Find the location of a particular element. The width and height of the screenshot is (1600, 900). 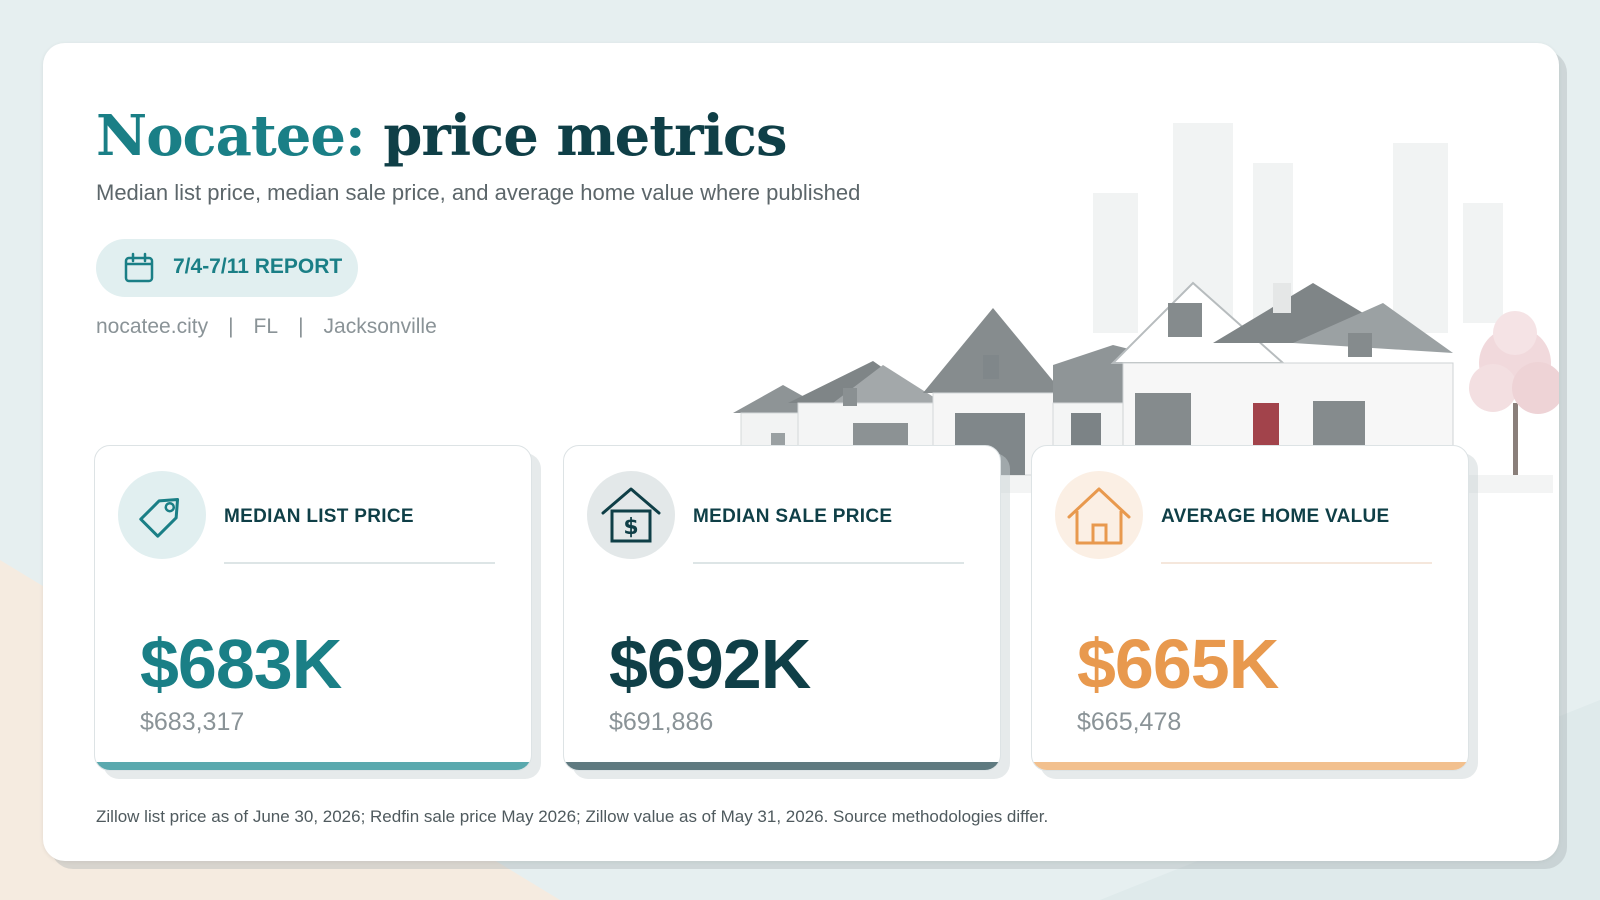

title-main: price metrics is located at coordinates (585, 136).